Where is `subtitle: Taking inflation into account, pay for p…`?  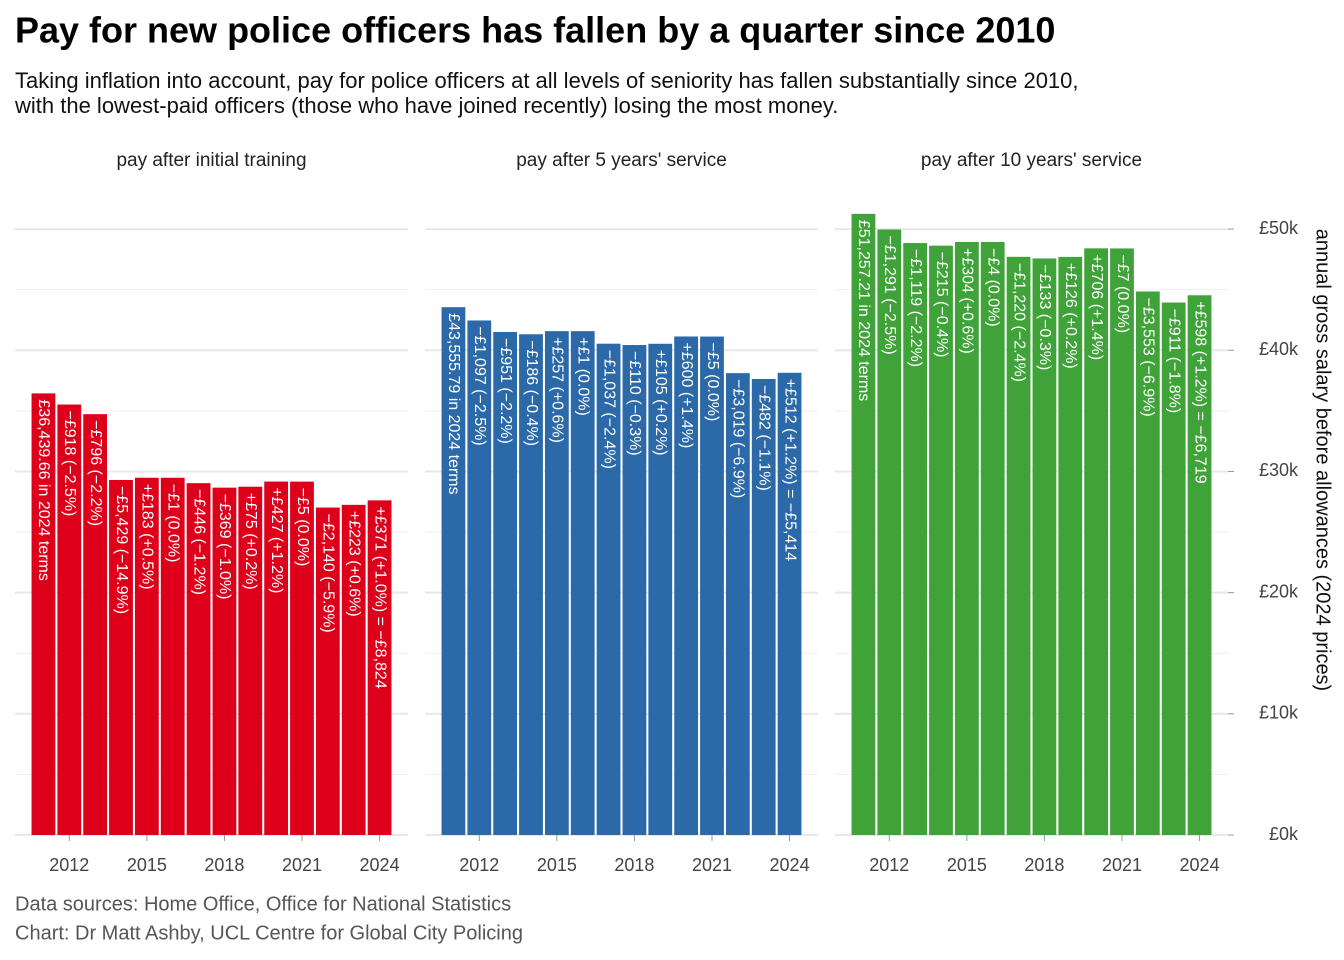 subtitle: Taking inflation into account, pay for p… is located at coordinates (547, 80).